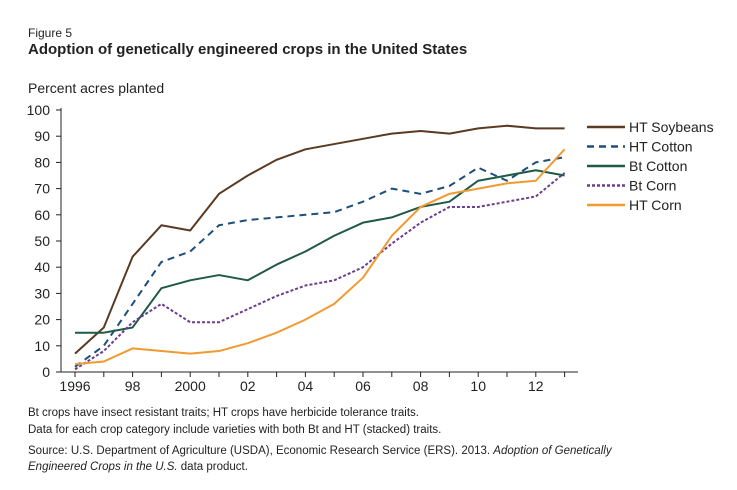 The height and width of the screenshot is (490, 737). What do you see at coordinates (103, 467) in the screenshot?
I see `source-title-2: Engineered Crops in the U.S.` at bounding box center [103, 467].